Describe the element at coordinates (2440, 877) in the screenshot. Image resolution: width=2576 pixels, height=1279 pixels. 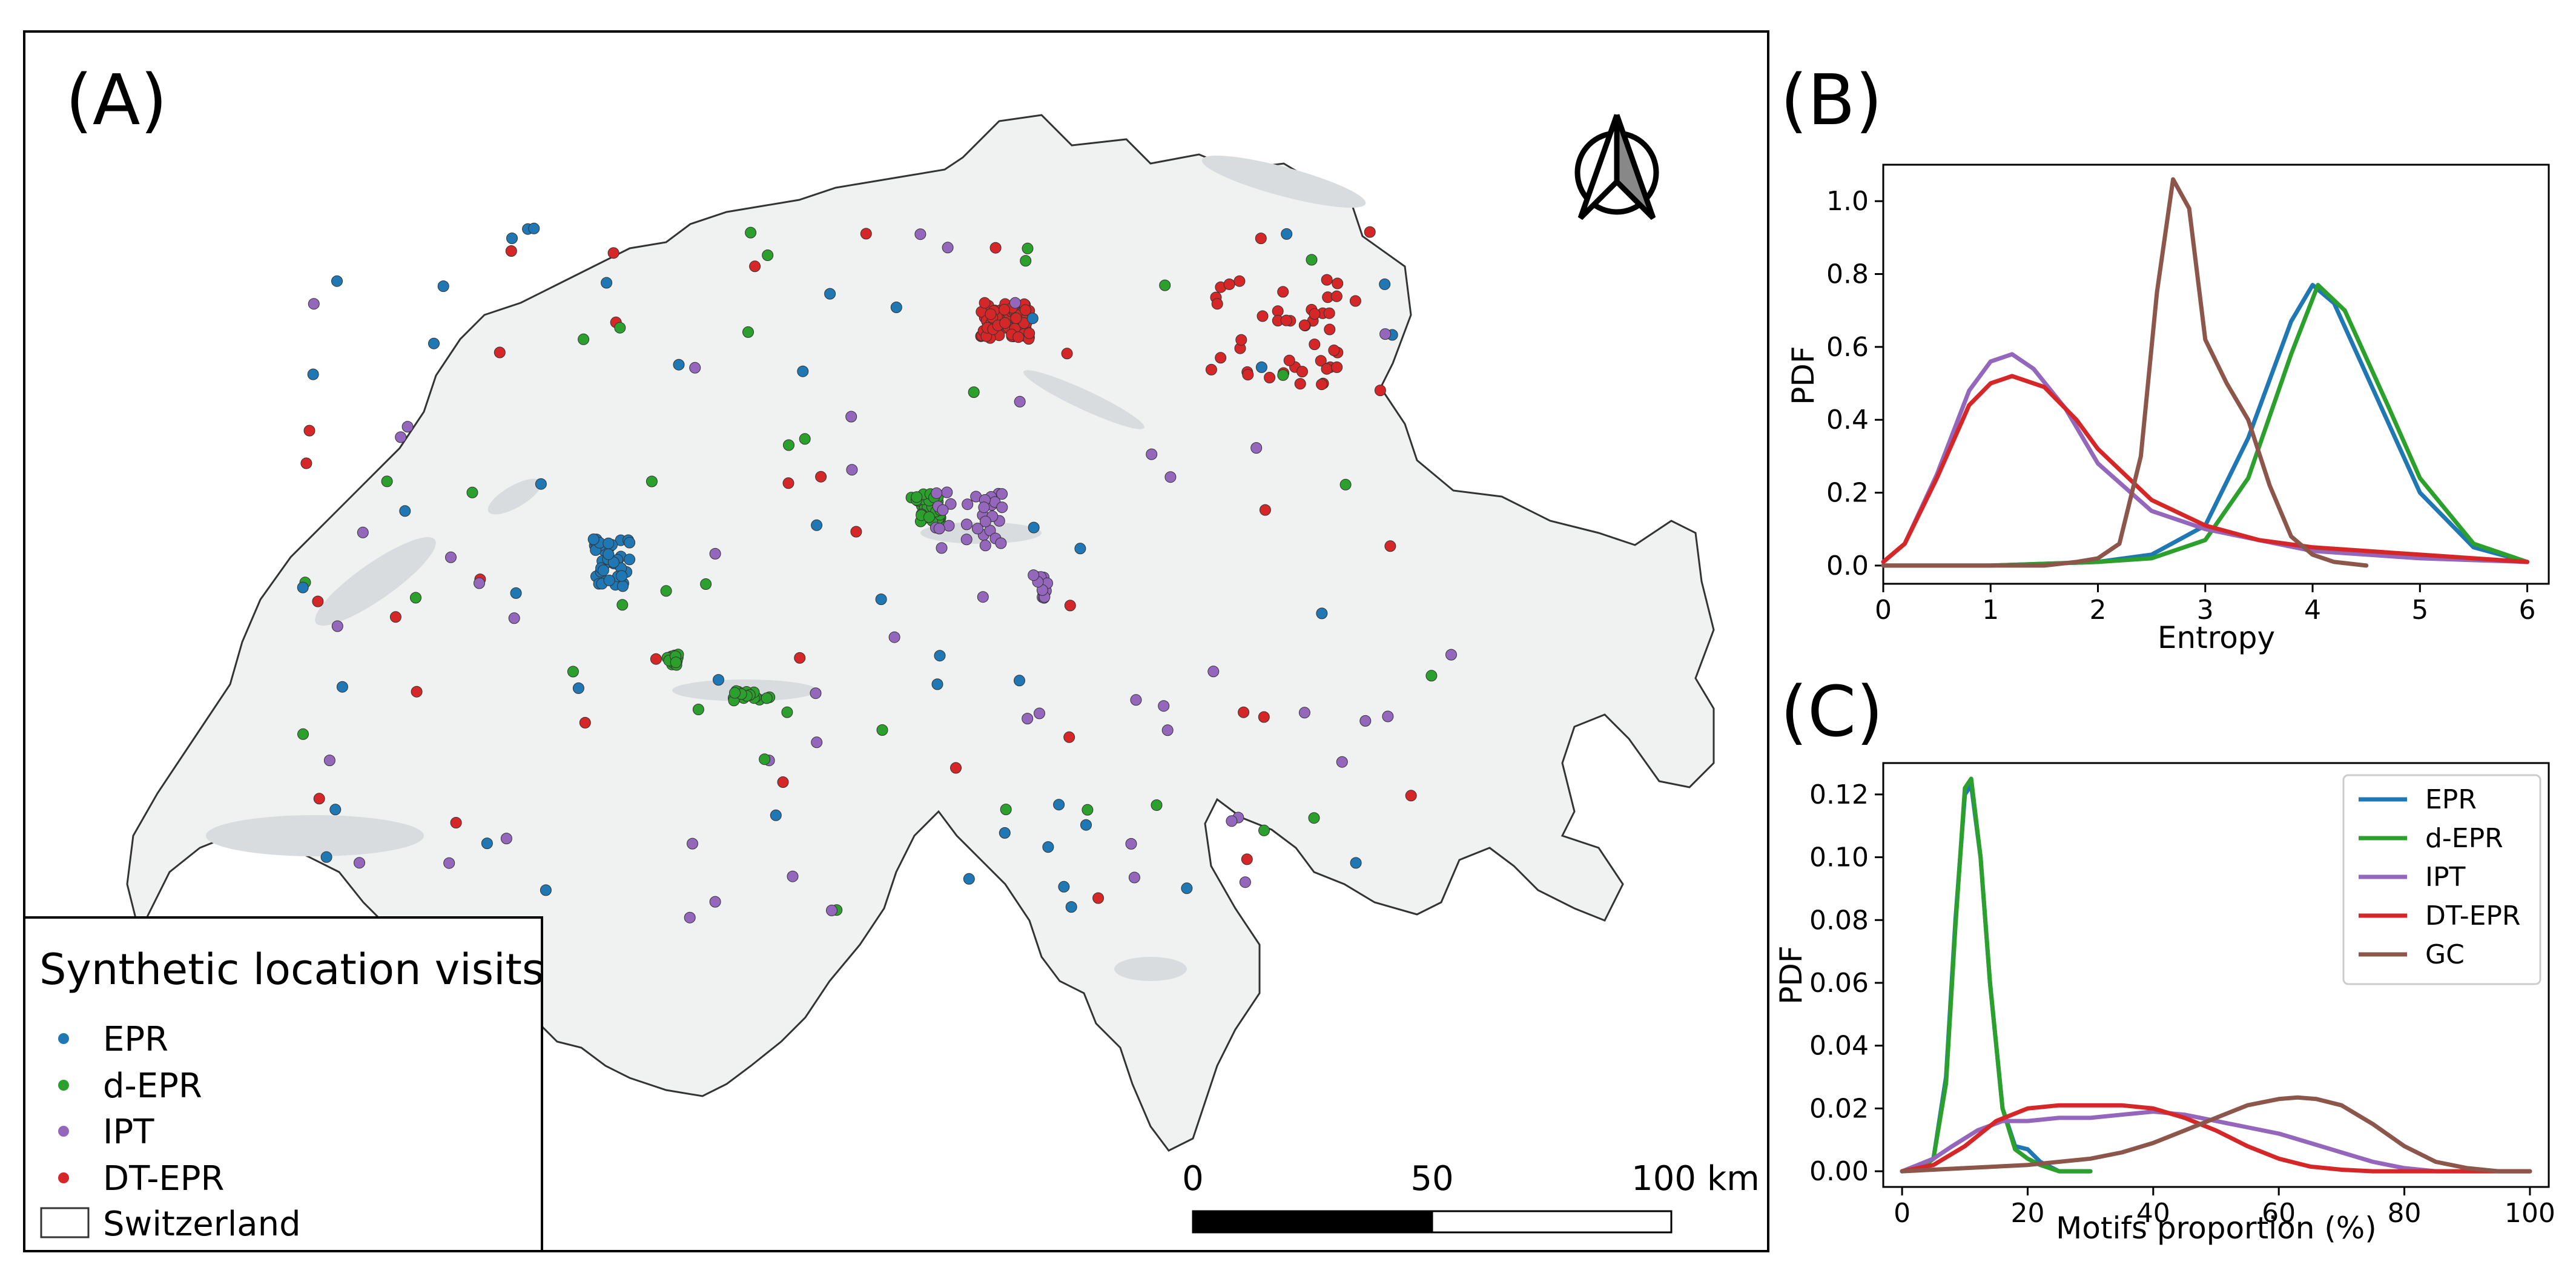
I see `chart-c-legend-items: EPR d-EPR IPT DT-EPR GC` at that location.